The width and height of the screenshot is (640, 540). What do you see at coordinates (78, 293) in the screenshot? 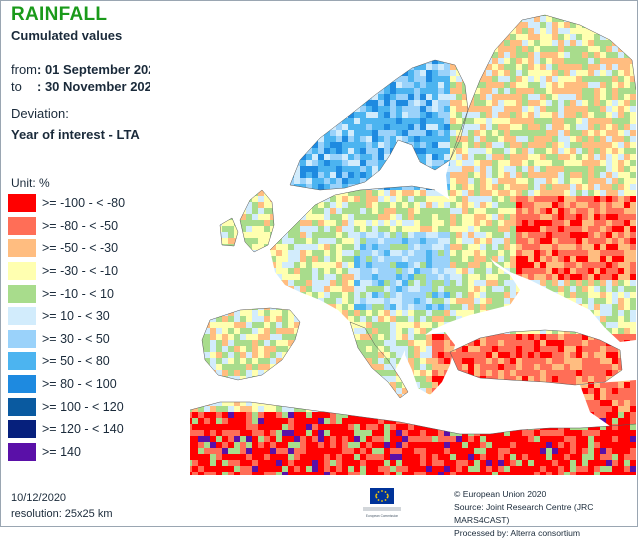
I see `legend-label: >= -10 - < 10` at bounding box center [78, 293].